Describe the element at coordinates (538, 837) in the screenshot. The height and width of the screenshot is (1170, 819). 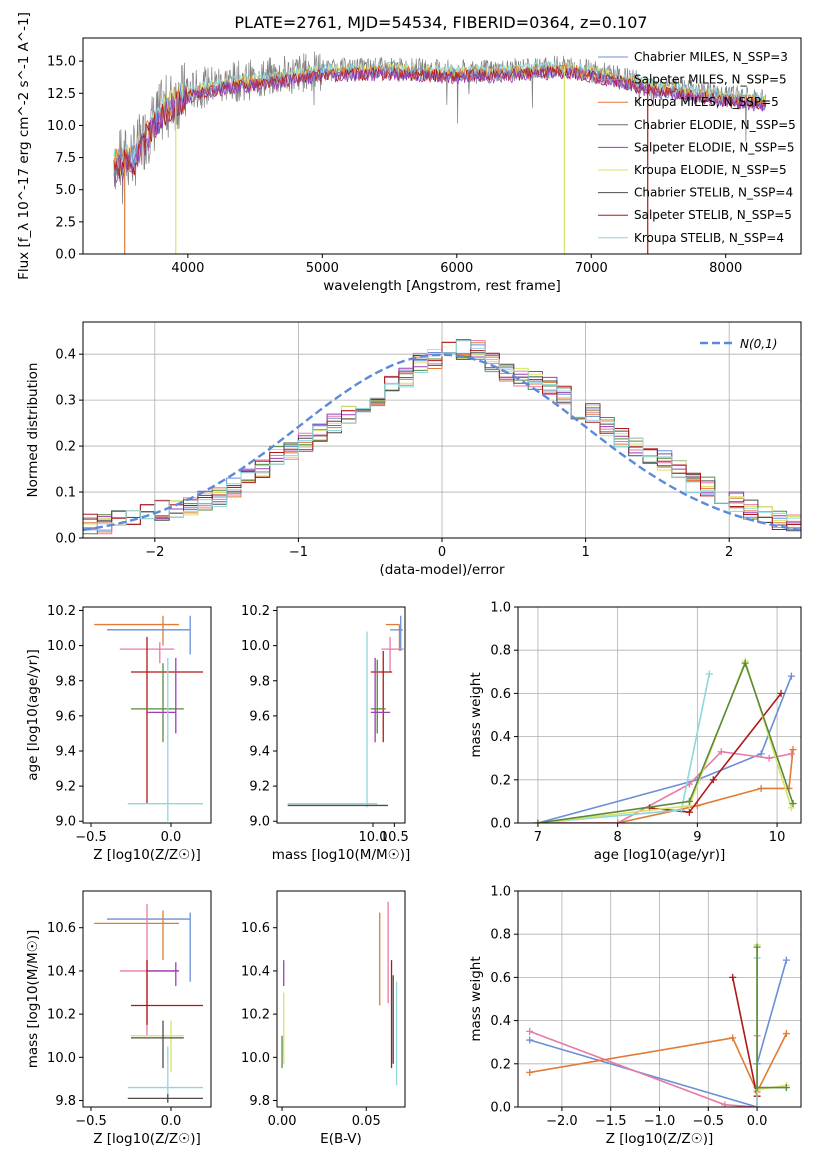
I see `x-tick-label: 7` at that location.